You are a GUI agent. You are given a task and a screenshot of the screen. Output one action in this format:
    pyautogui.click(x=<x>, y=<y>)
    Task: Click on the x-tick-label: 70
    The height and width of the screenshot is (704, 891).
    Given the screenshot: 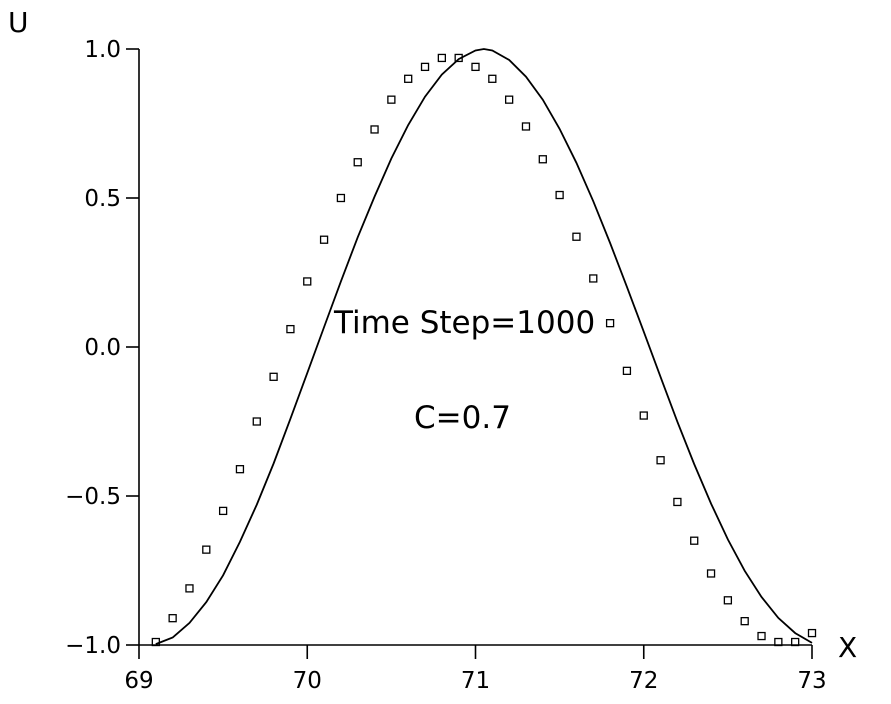 What is the action you would take?
    pyautogui.click(x=307, y=681)
    